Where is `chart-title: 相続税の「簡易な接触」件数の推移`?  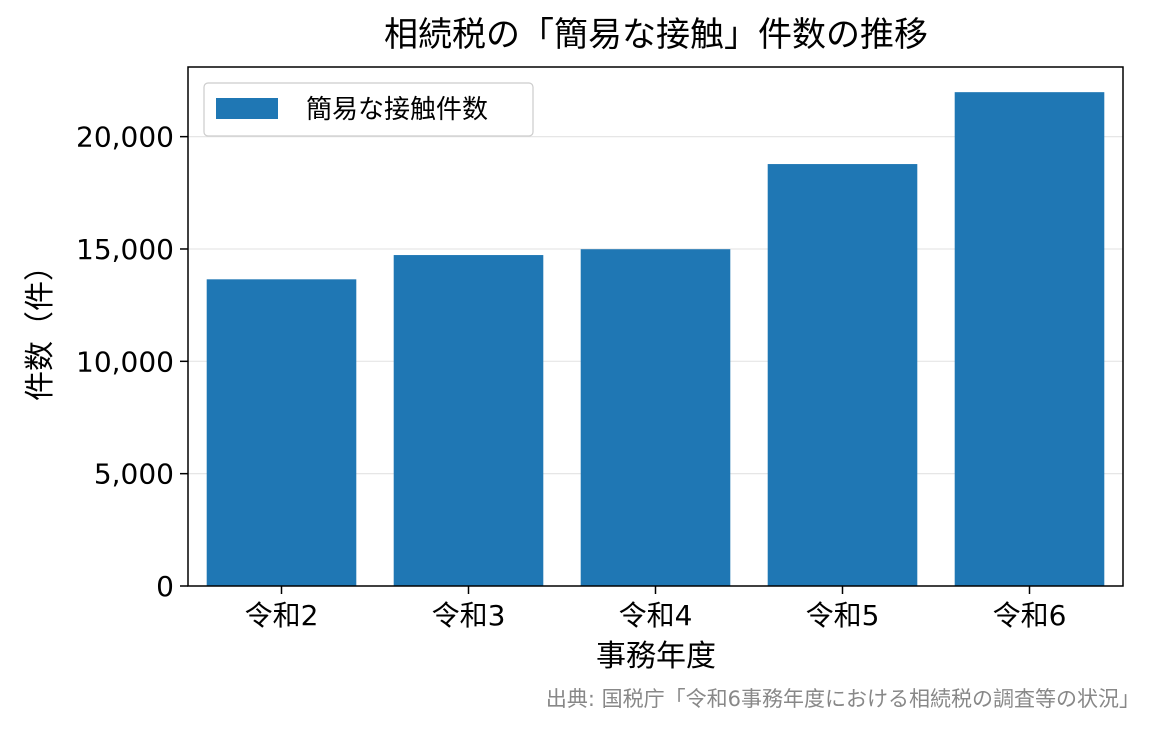 chart-title: 相続税の「簡易な接触」件数の推移 is located at coordinates (656, 35).